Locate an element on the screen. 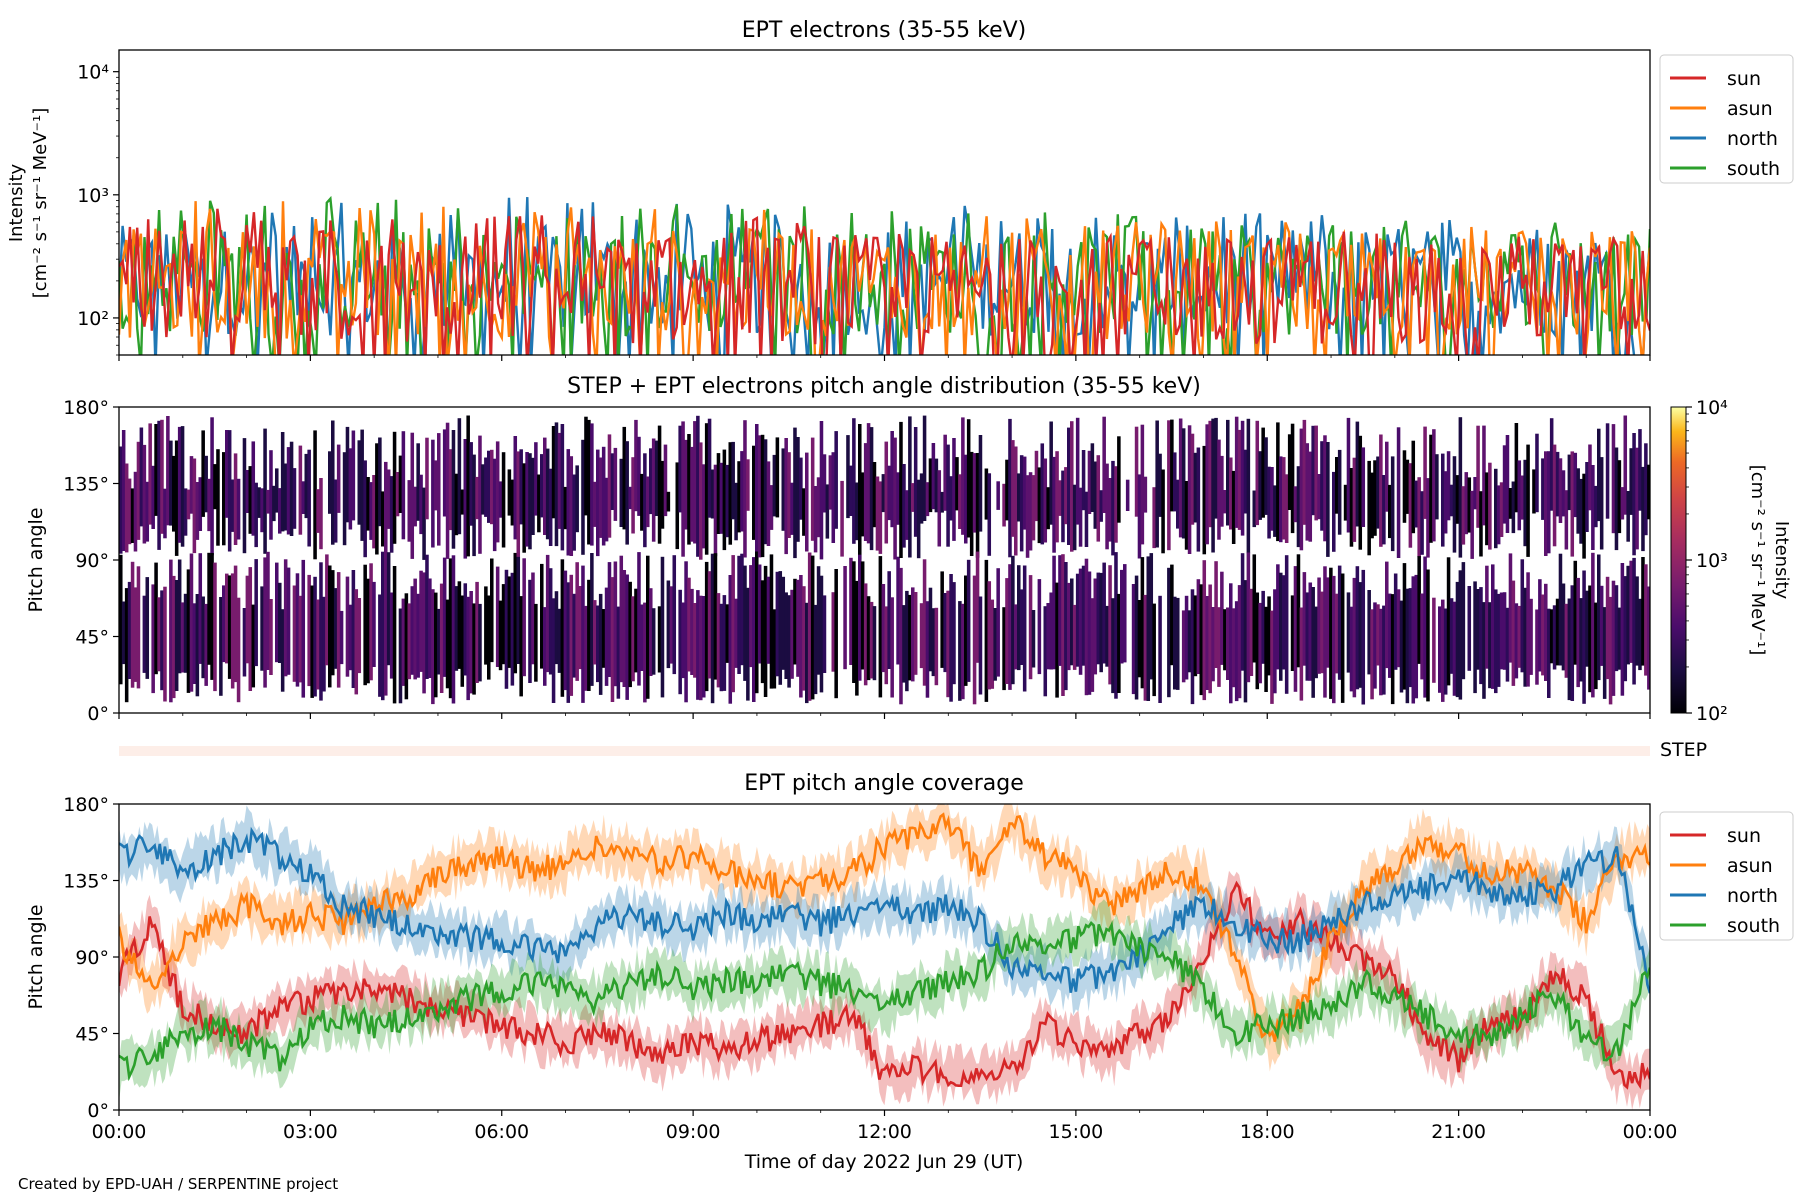  legend-box is located at coordinates (1726, 876).